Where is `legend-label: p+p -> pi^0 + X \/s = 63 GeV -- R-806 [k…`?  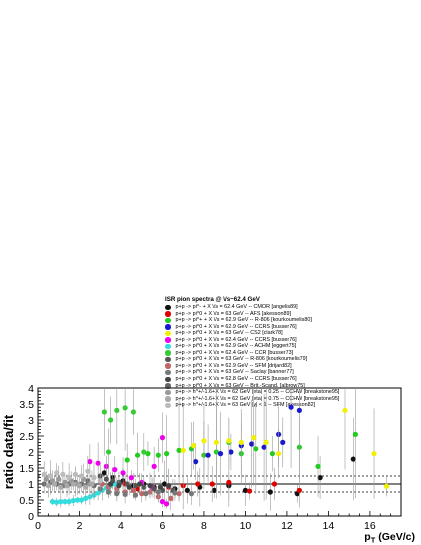
legend-label: p+p -> pi^0 + X \/s = 63 GeV -- R-806 [k… is located at coordinates (241, 359).